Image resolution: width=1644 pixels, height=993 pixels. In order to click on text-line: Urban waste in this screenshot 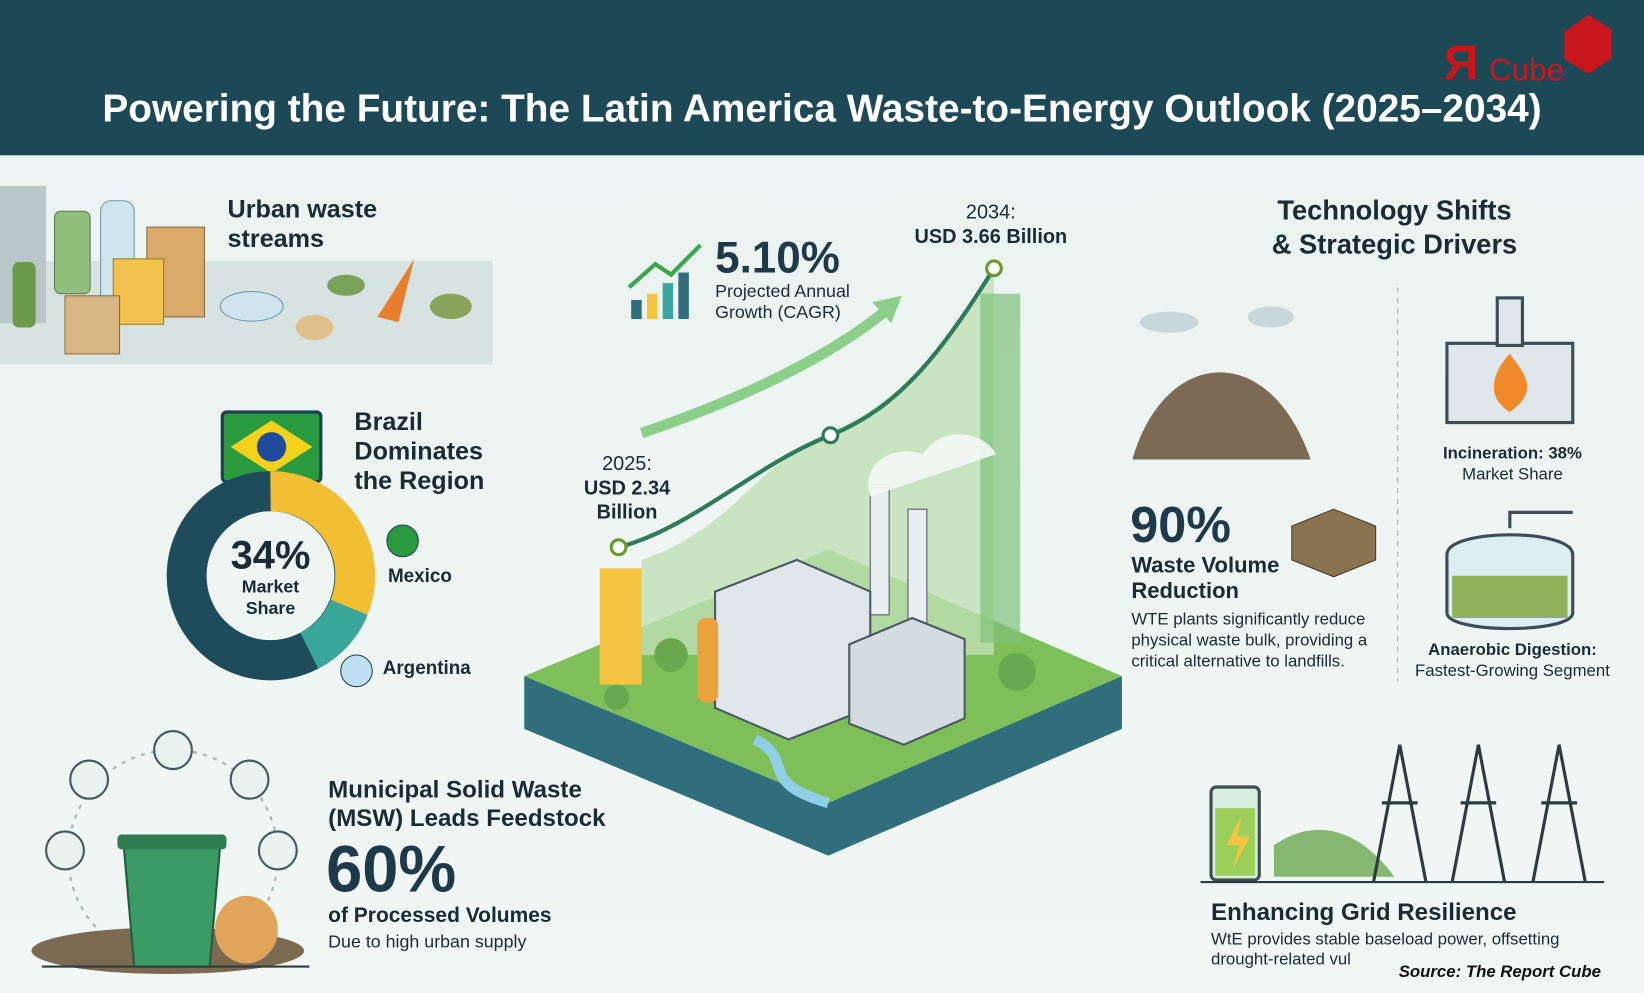, I will do `click(302, 209)`.